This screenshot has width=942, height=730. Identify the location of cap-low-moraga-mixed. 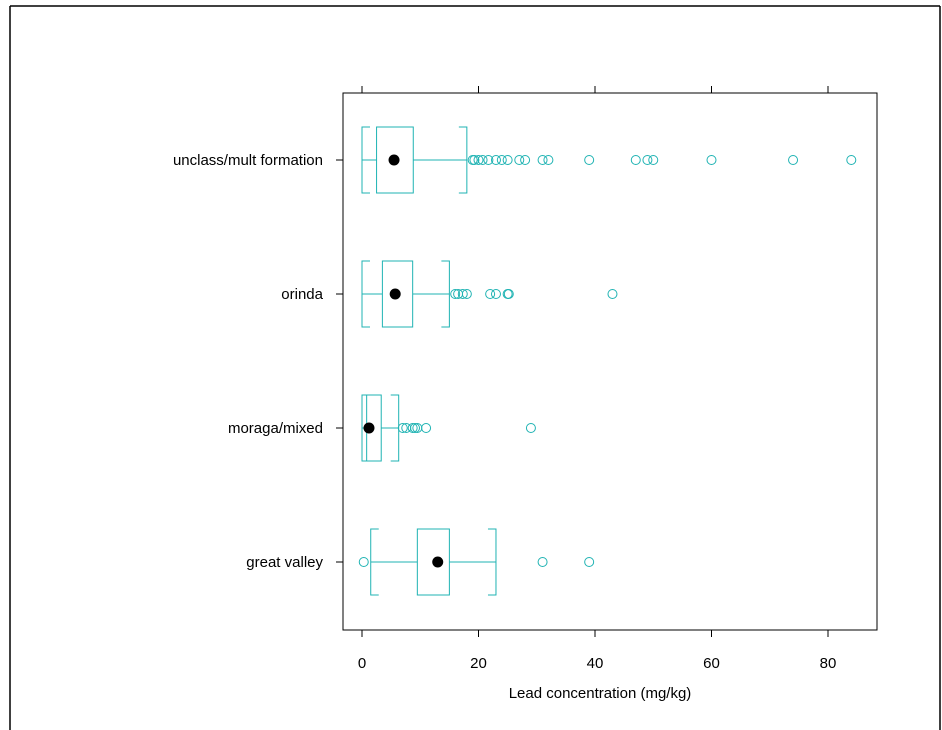
(365, 428).